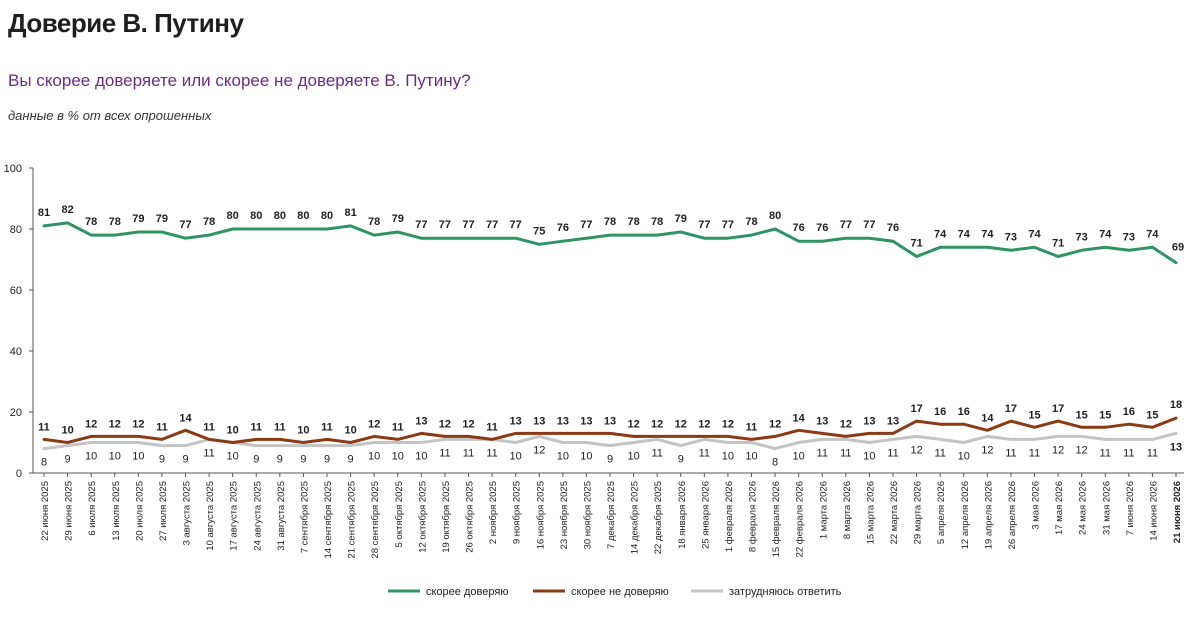 This screenshot has height=618, width=1200. Describe the element at coordinates (682, 515) in the screenshot. I see `x-tick-label: 18 января 2026` at that location.